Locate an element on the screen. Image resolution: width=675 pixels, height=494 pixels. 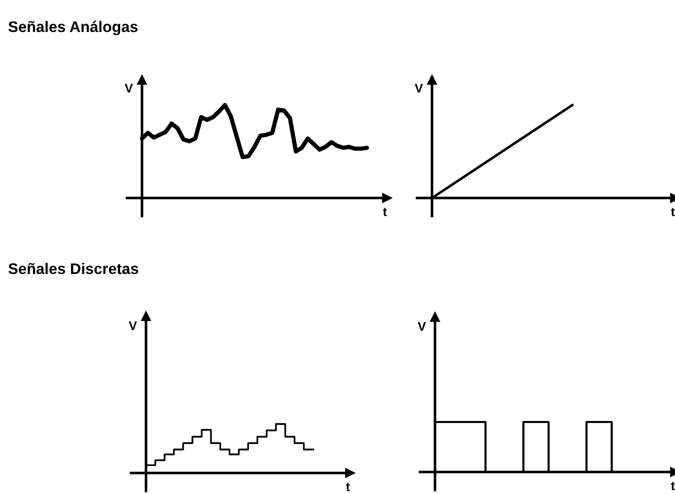
chart-title: Señales Análogas is located at coordinates (73, 28).